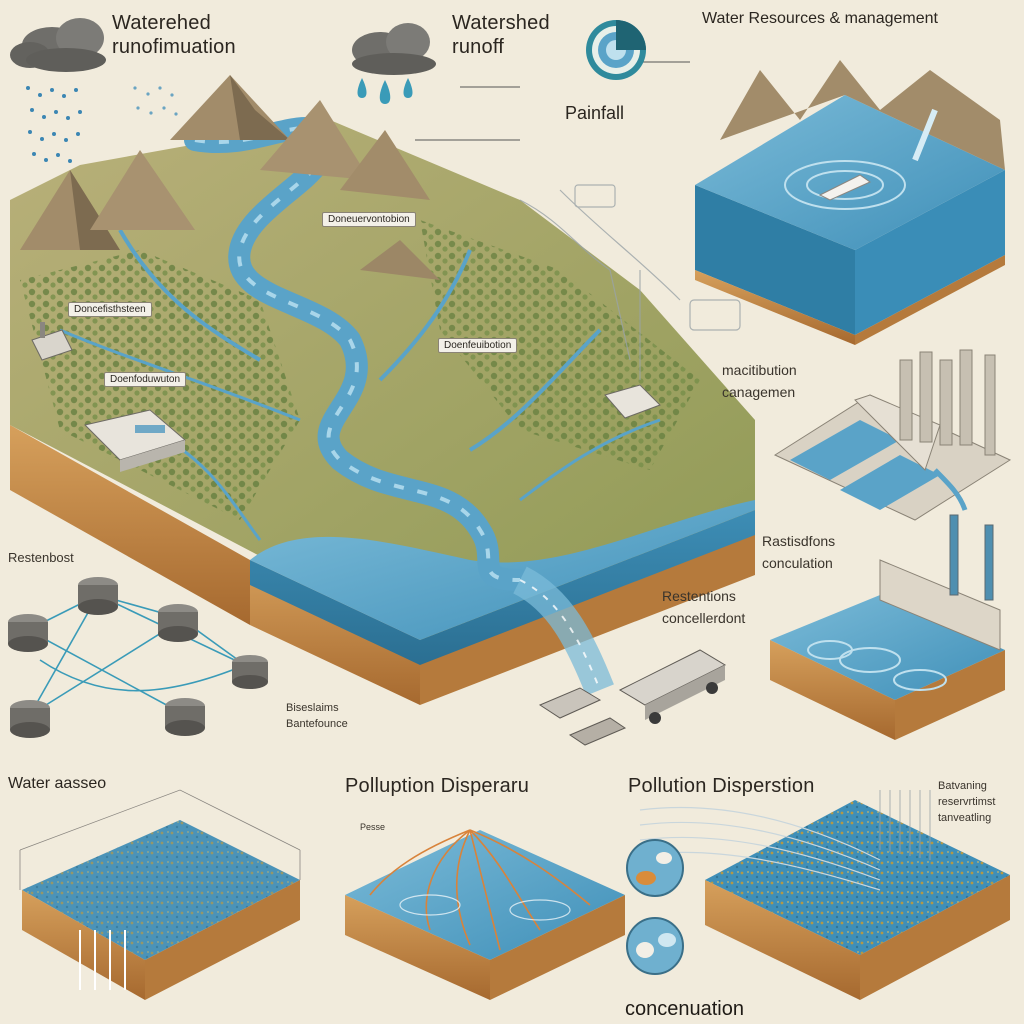 The width and height of the screenshot is (1024, 1024). What do you see at coordinates (595, 113) in the screenshot?
I see `heading-rainfall: Painfall` at bounding box center [595, 113].